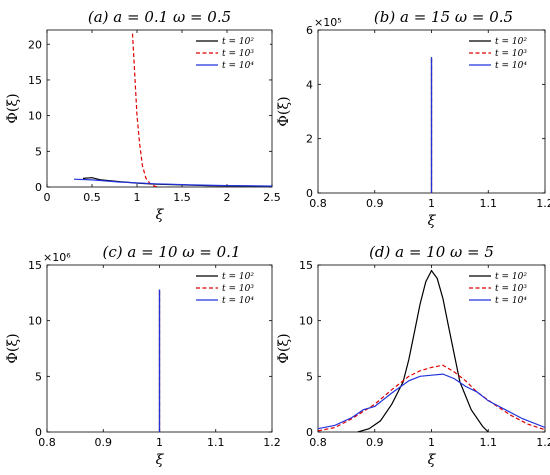 The image size is (550, 475). What do you see at coordinates (227, 197) in the screenshot?
I see `x-tick-label: 2` at bounding box center [227, 197].